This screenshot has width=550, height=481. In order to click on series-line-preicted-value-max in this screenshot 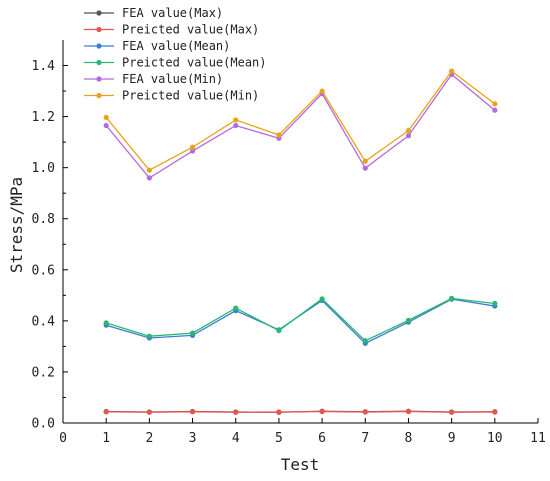, I will do `click(300, 411)`.